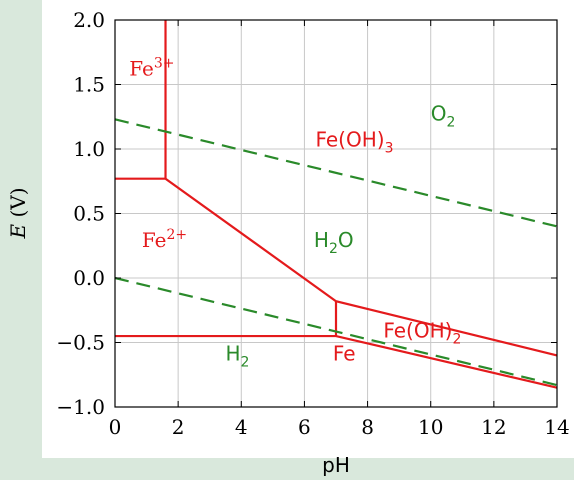 The image size is (574, 480). I want to click on y-axis-label: E (V), so click(18, 213).